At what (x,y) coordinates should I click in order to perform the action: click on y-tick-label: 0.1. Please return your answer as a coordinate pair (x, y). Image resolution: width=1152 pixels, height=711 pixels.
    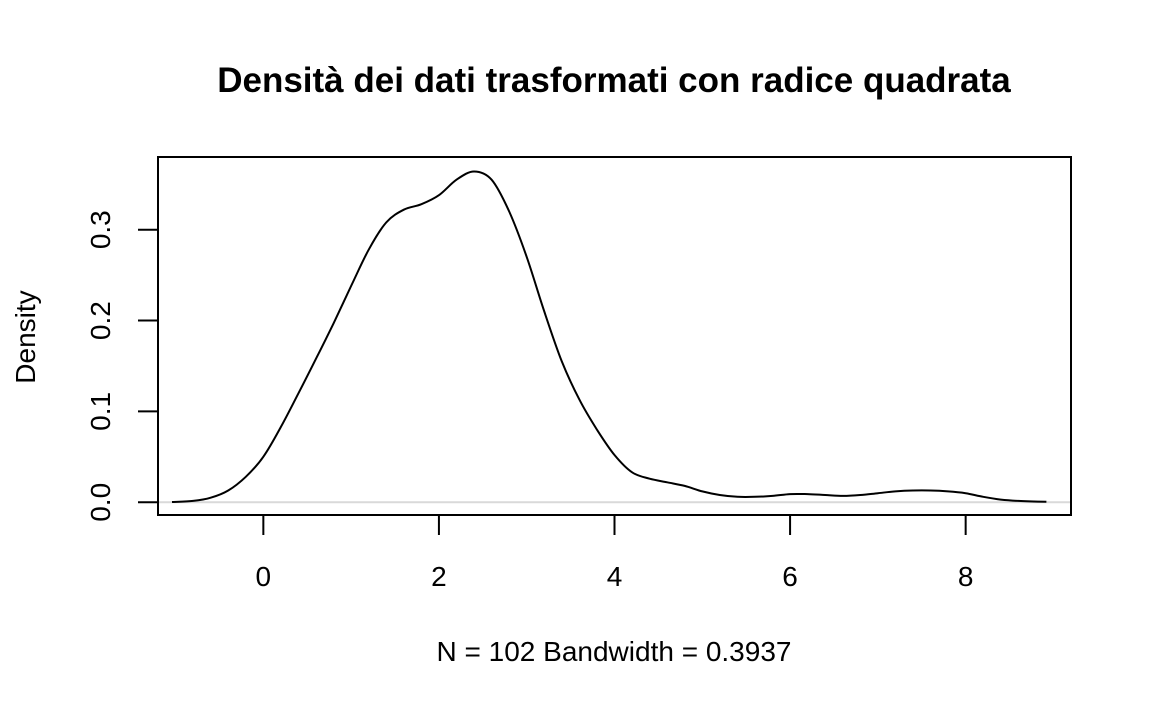
    Looking at the image, I should click on (100, 411).